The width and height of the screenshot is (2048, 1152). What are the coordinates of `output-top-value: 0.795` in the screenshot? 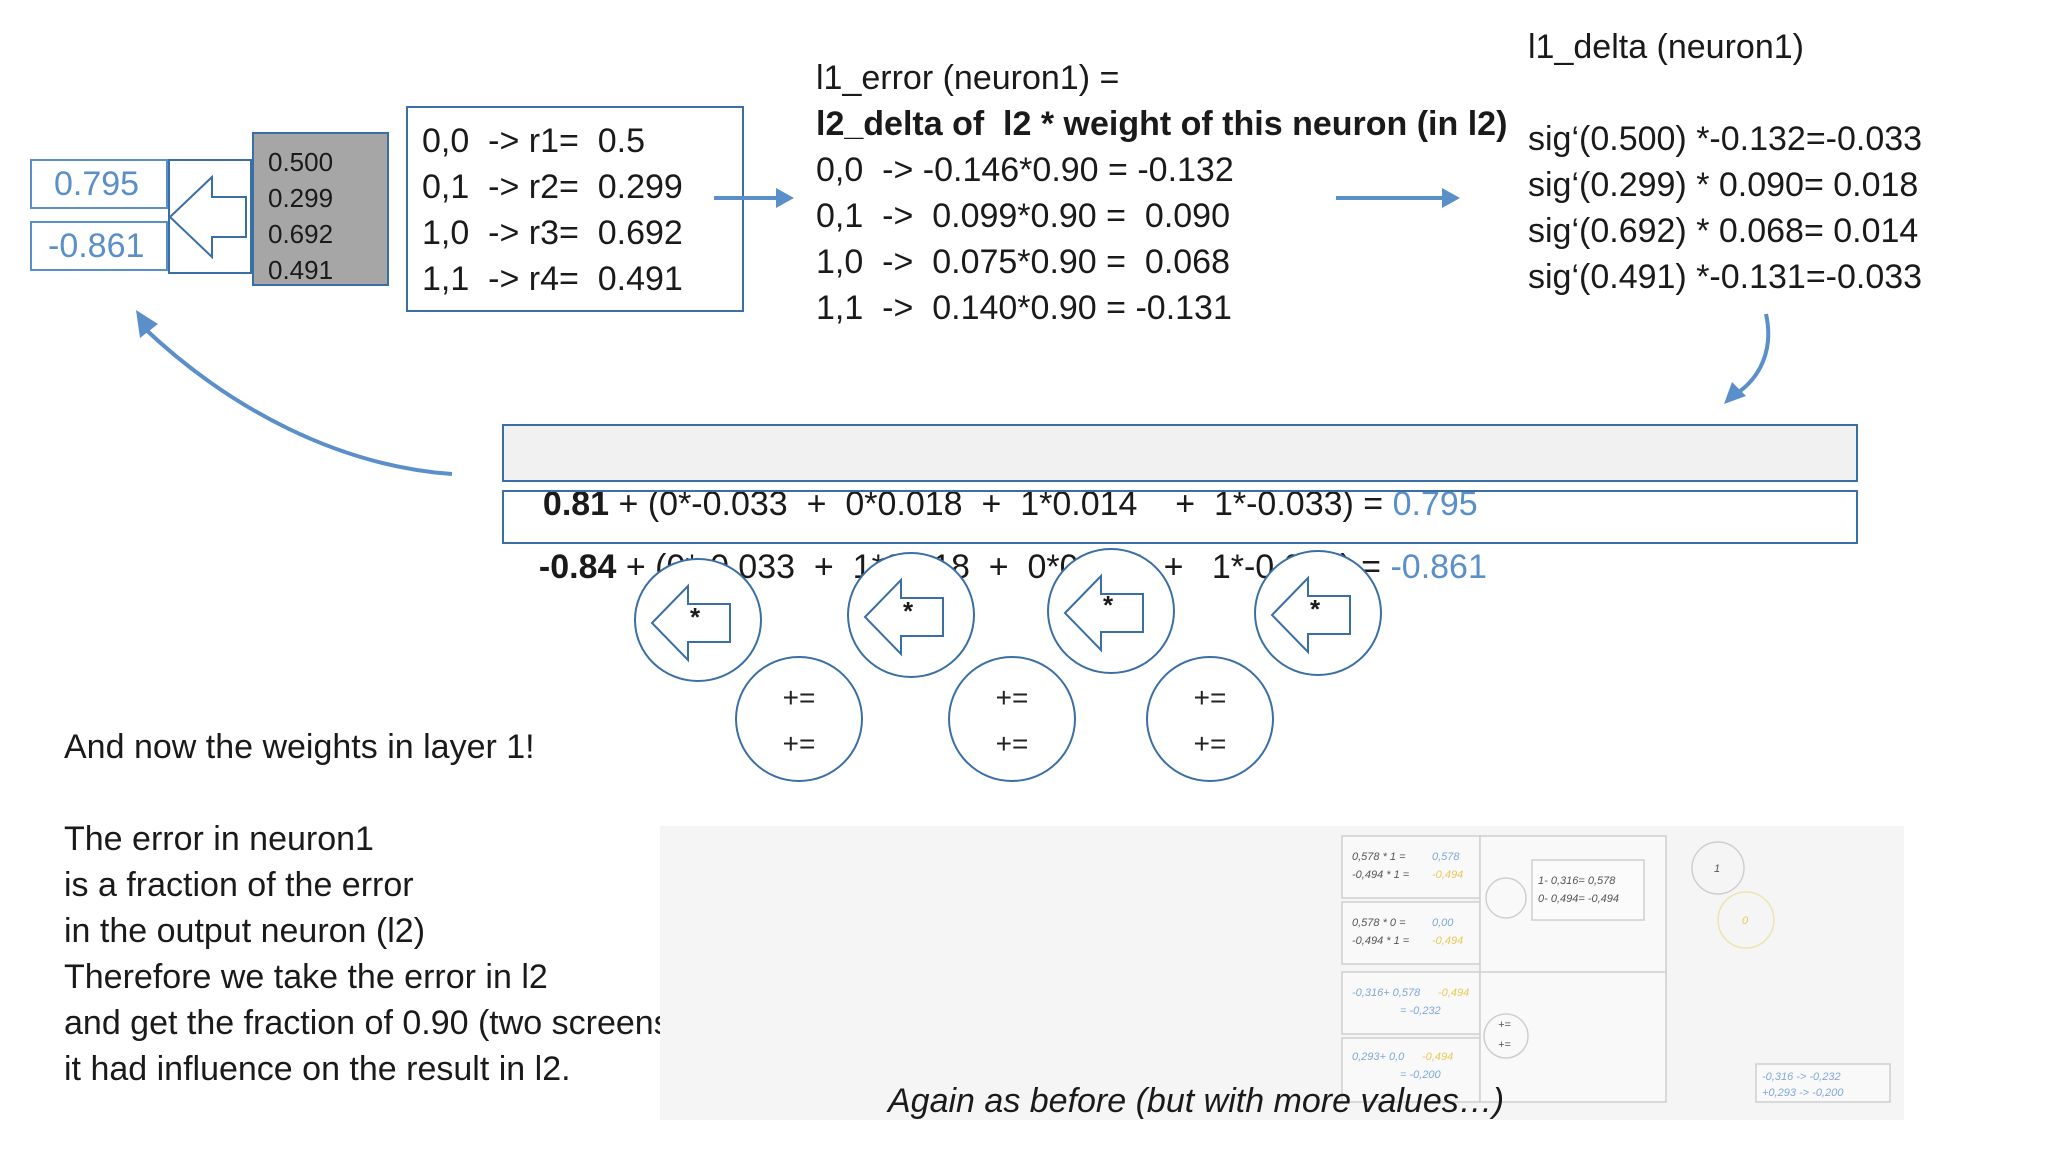 It's located at (97, 184).